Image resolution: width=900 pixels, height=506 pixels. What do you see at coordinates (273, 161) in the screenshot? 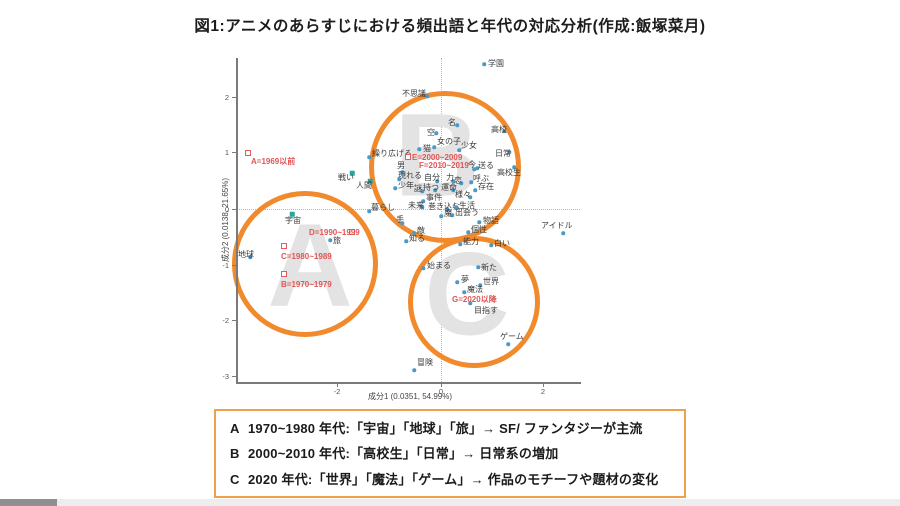
I see `era-label: A=1969以前` at bounding box center [273, 161].